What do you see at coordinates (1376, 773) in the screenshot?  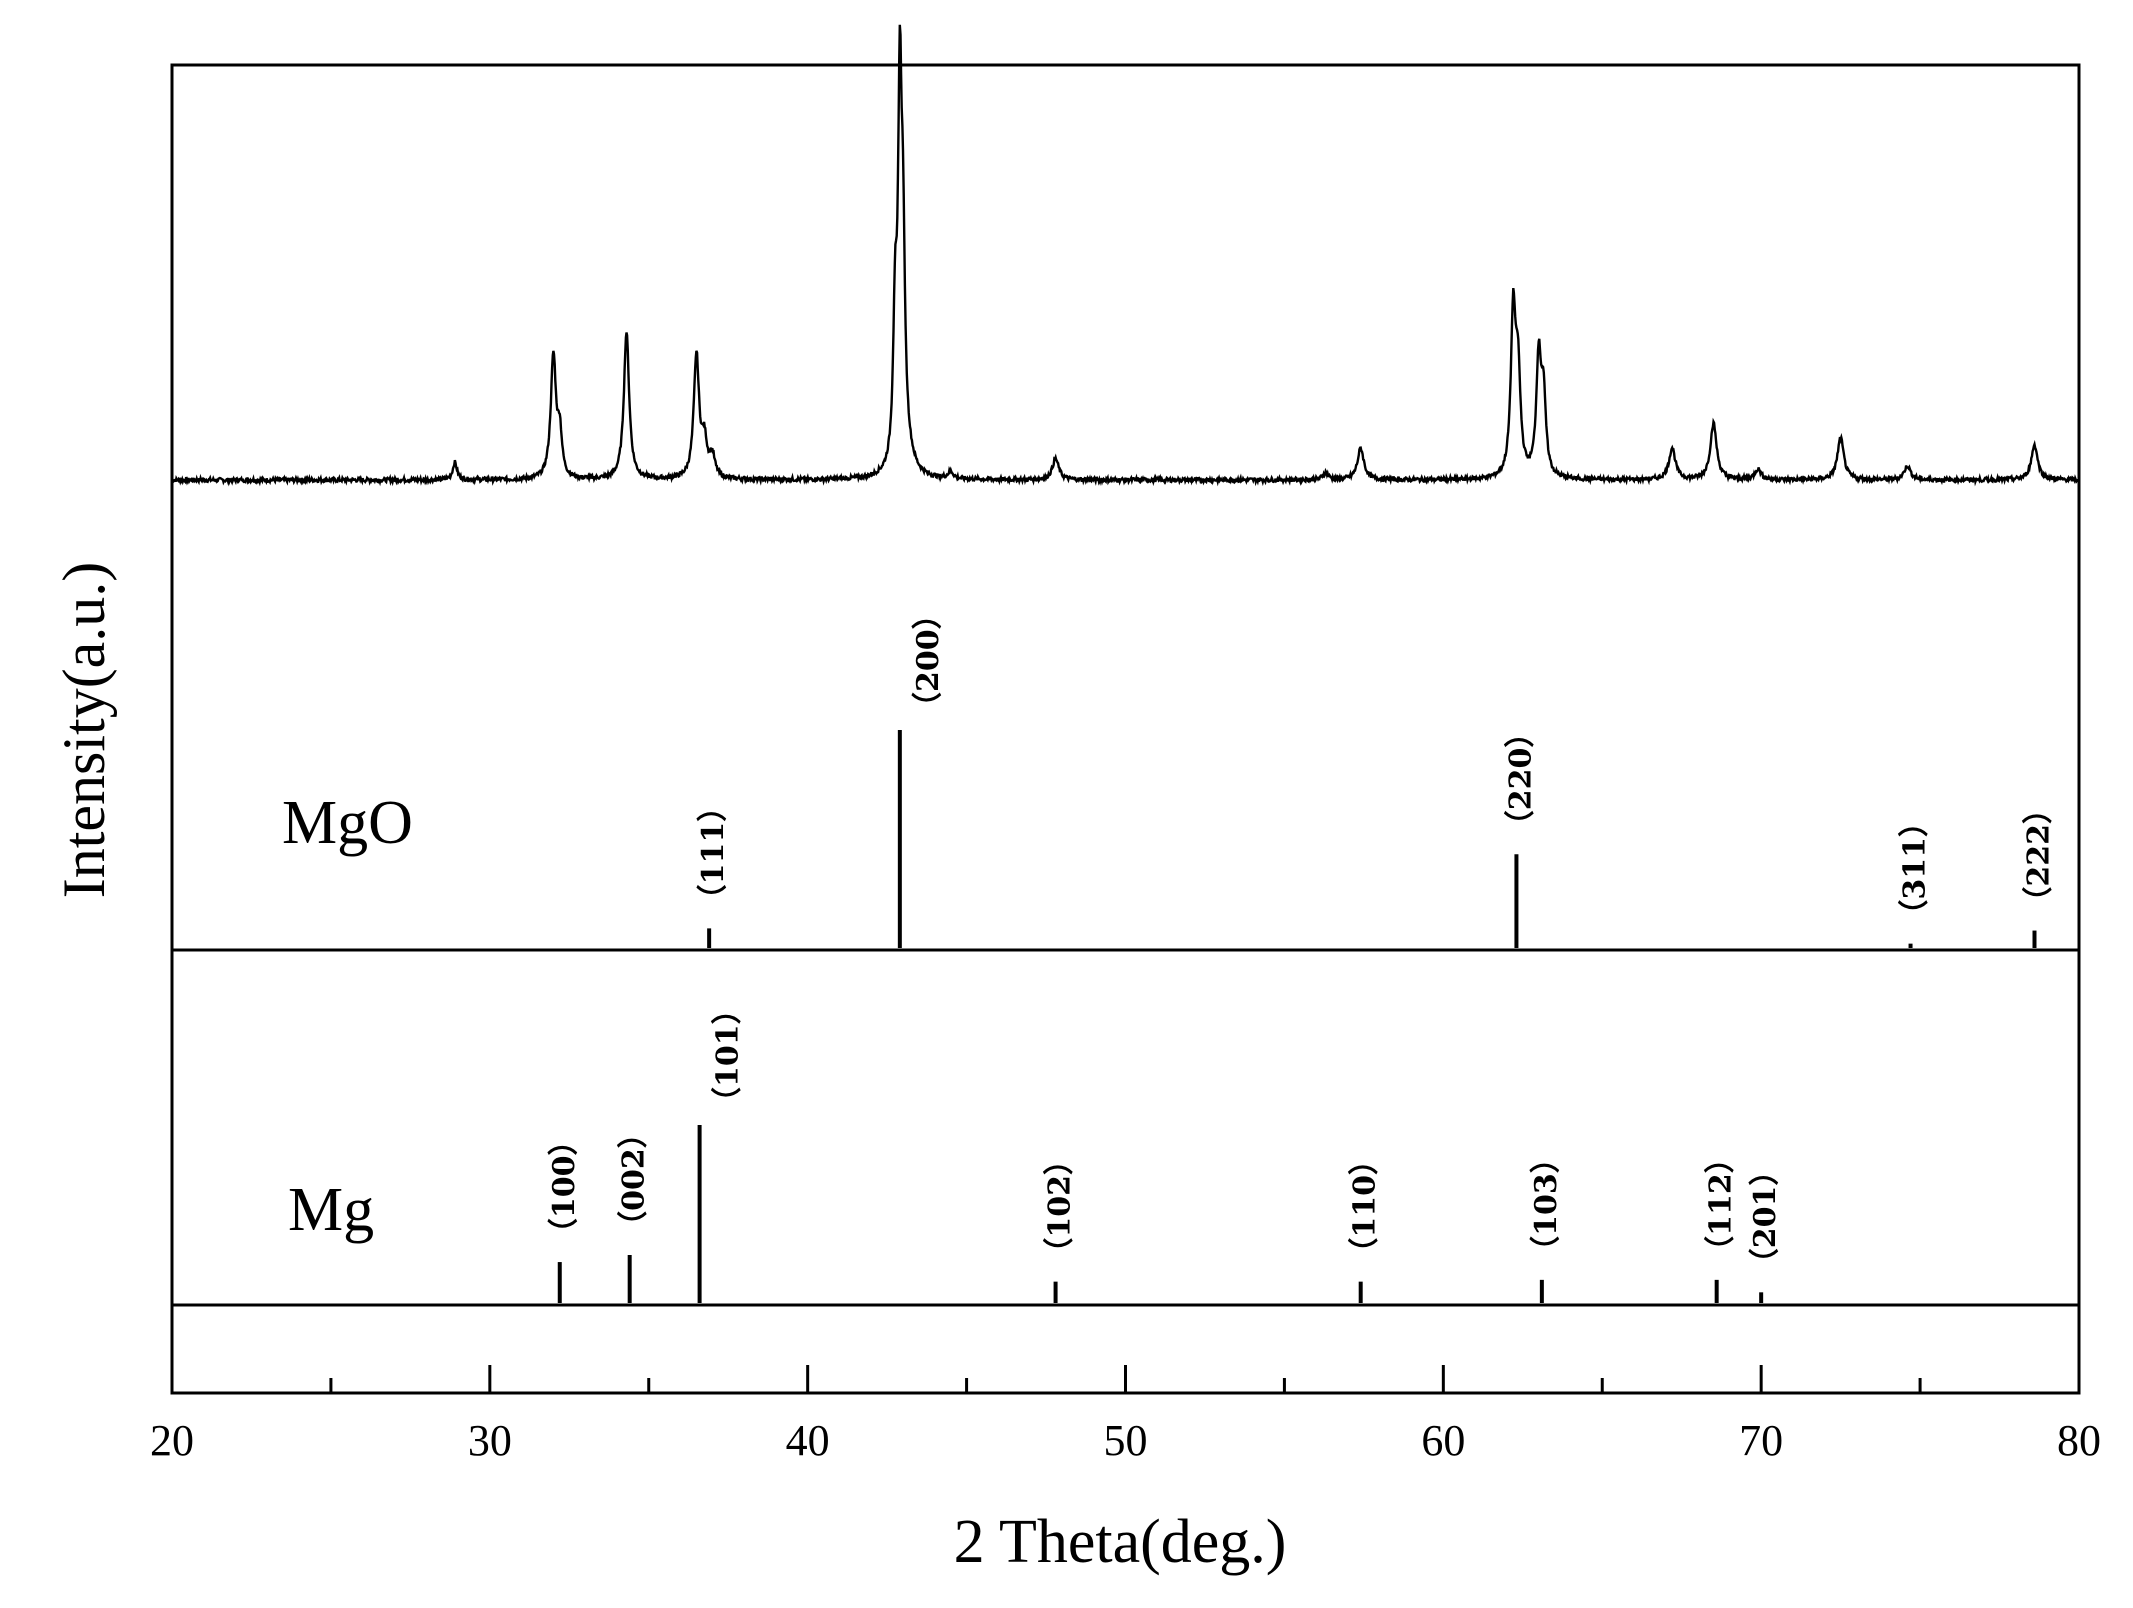 I see `mgo-panel: （111） （200） （220） （311） （222）` at bounding box center [1376, 773].